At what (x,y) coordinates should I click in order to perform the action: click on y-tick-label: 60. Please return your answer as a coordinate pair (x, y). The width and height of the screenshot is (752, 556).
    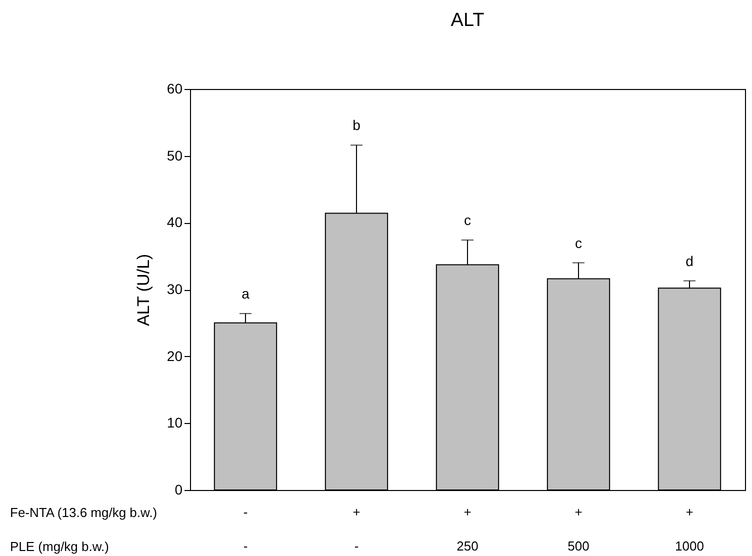
    Looking at the image, I should click on (174, 88).